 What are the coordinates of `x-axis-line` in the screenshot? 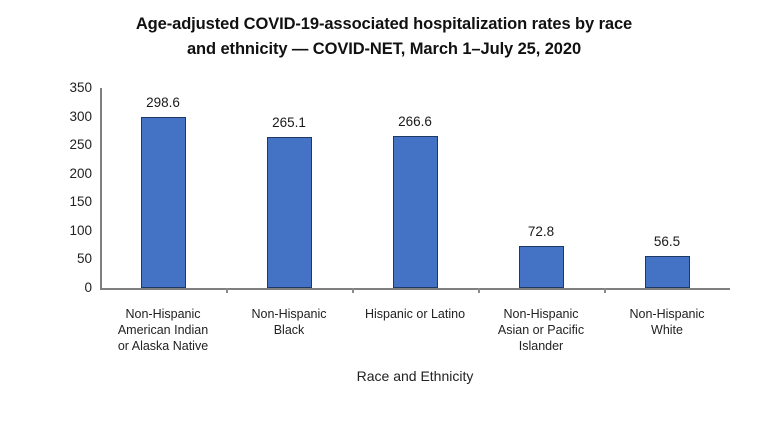 It's located at (415, 289).